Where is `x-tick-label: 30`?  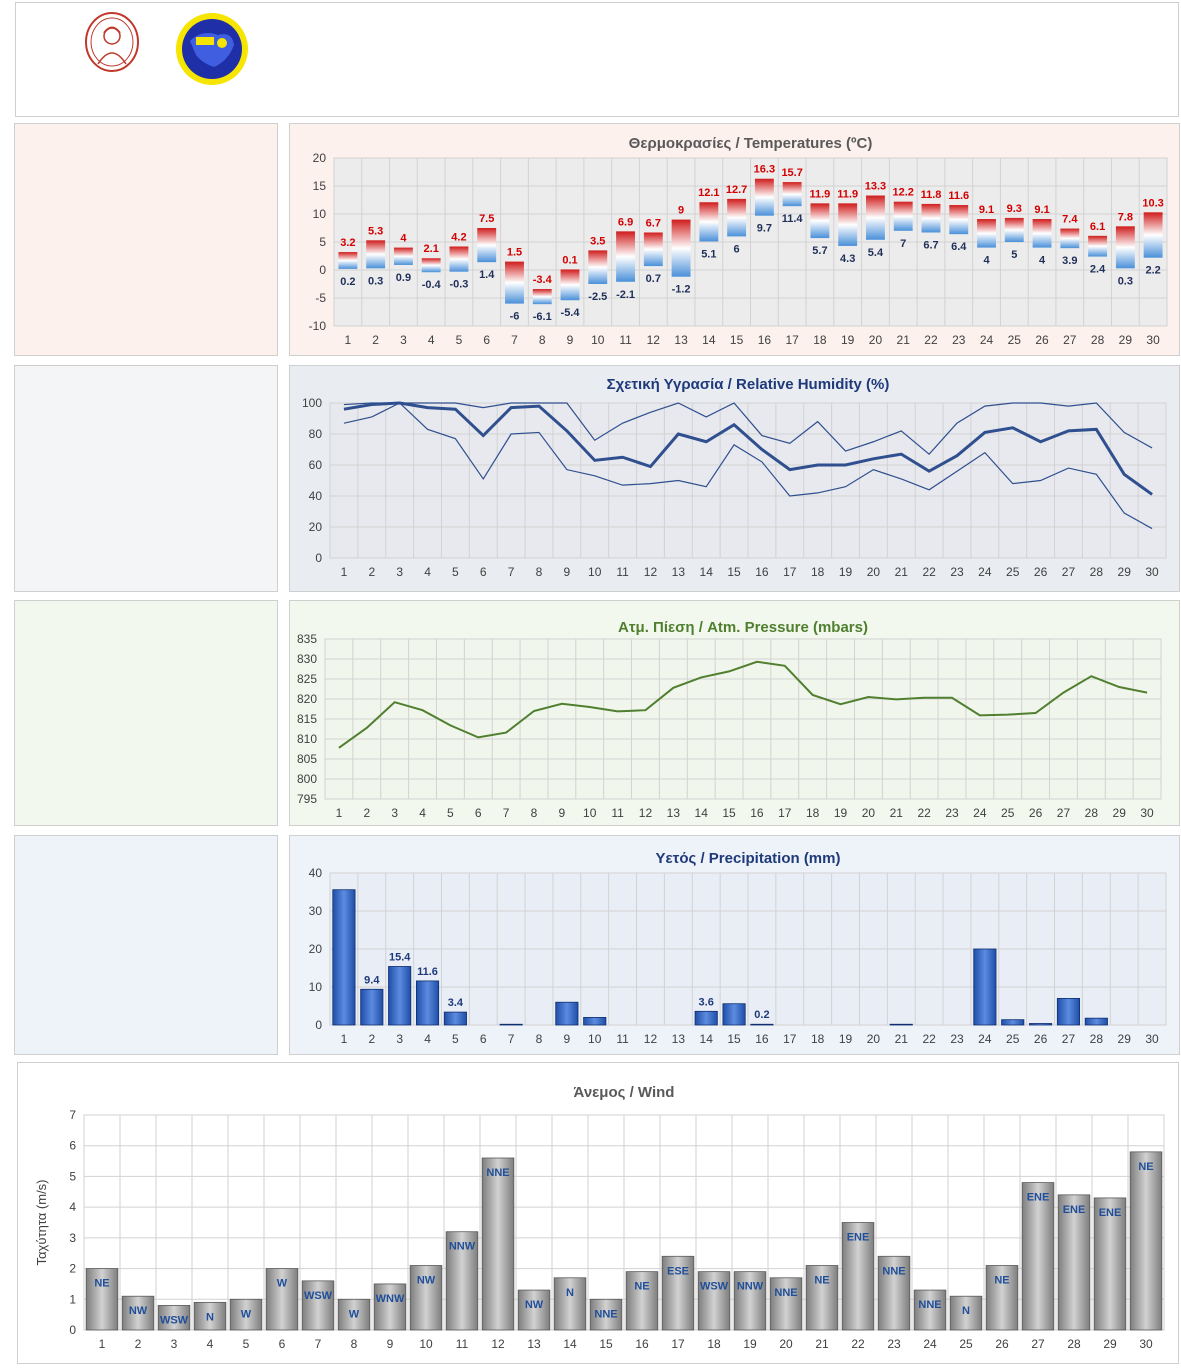
x-tick-label: 30 is located at coordinates (1146, 1344).